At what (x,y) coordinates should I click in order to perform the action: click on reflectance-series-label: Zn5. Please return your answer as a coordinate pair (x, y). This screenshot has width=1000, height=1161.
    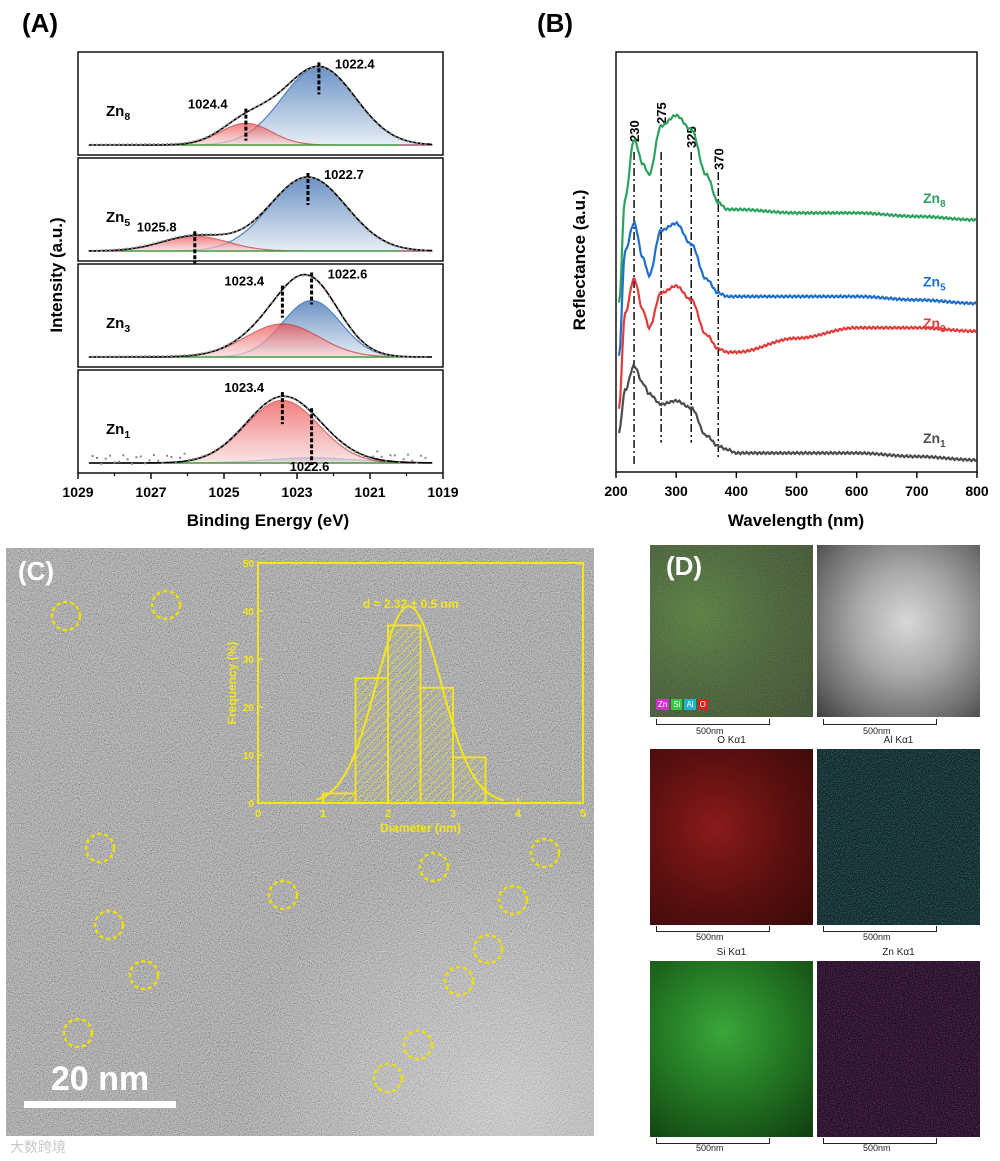
    Looking at the image, I should click on (934, 283).